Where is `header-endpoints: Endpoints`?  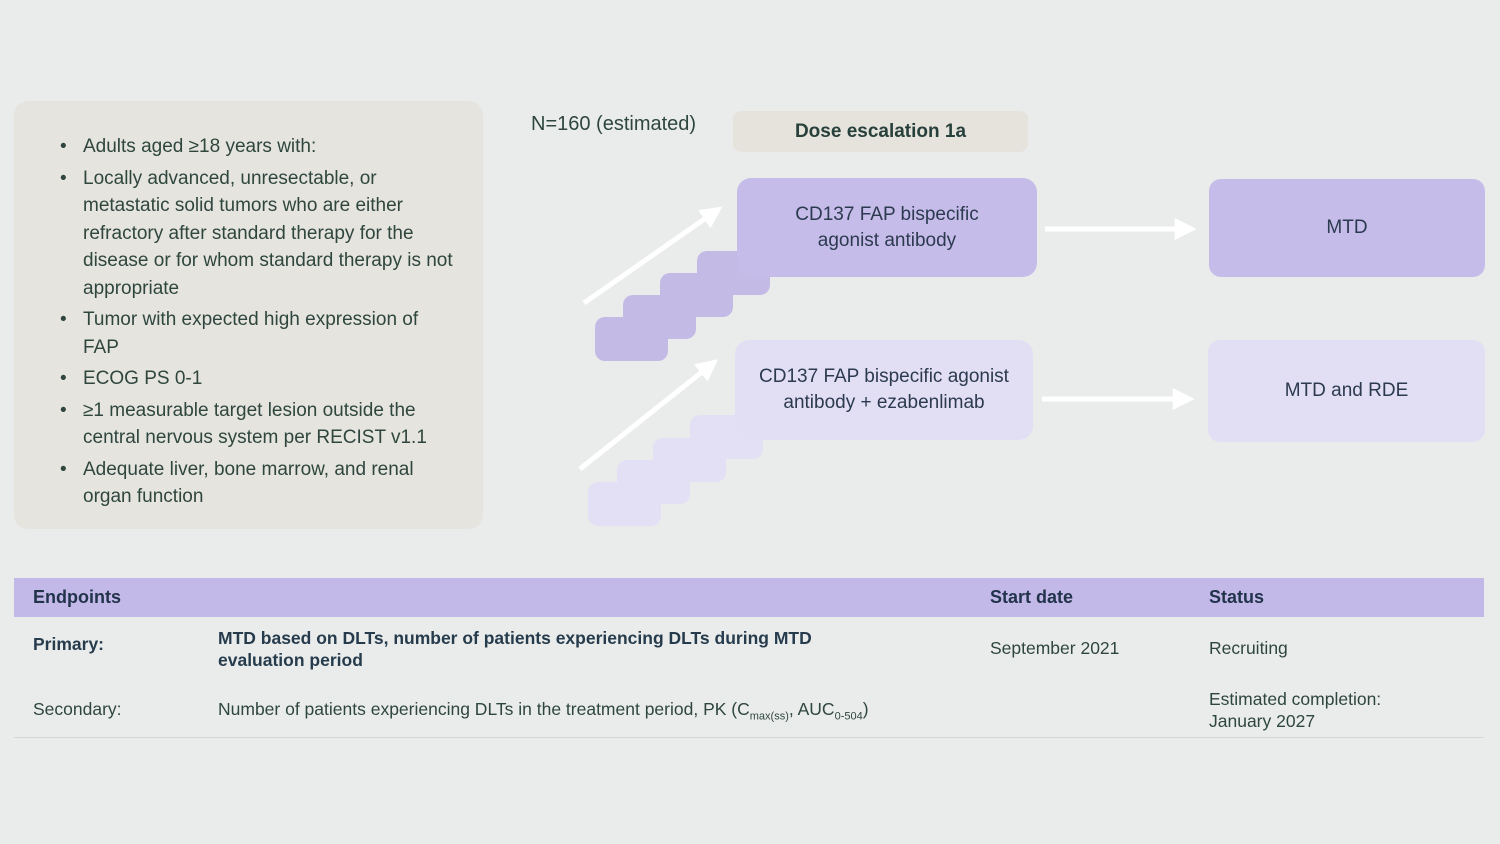
header-endpoints: Endpoints is located at coordinates (77, 597).